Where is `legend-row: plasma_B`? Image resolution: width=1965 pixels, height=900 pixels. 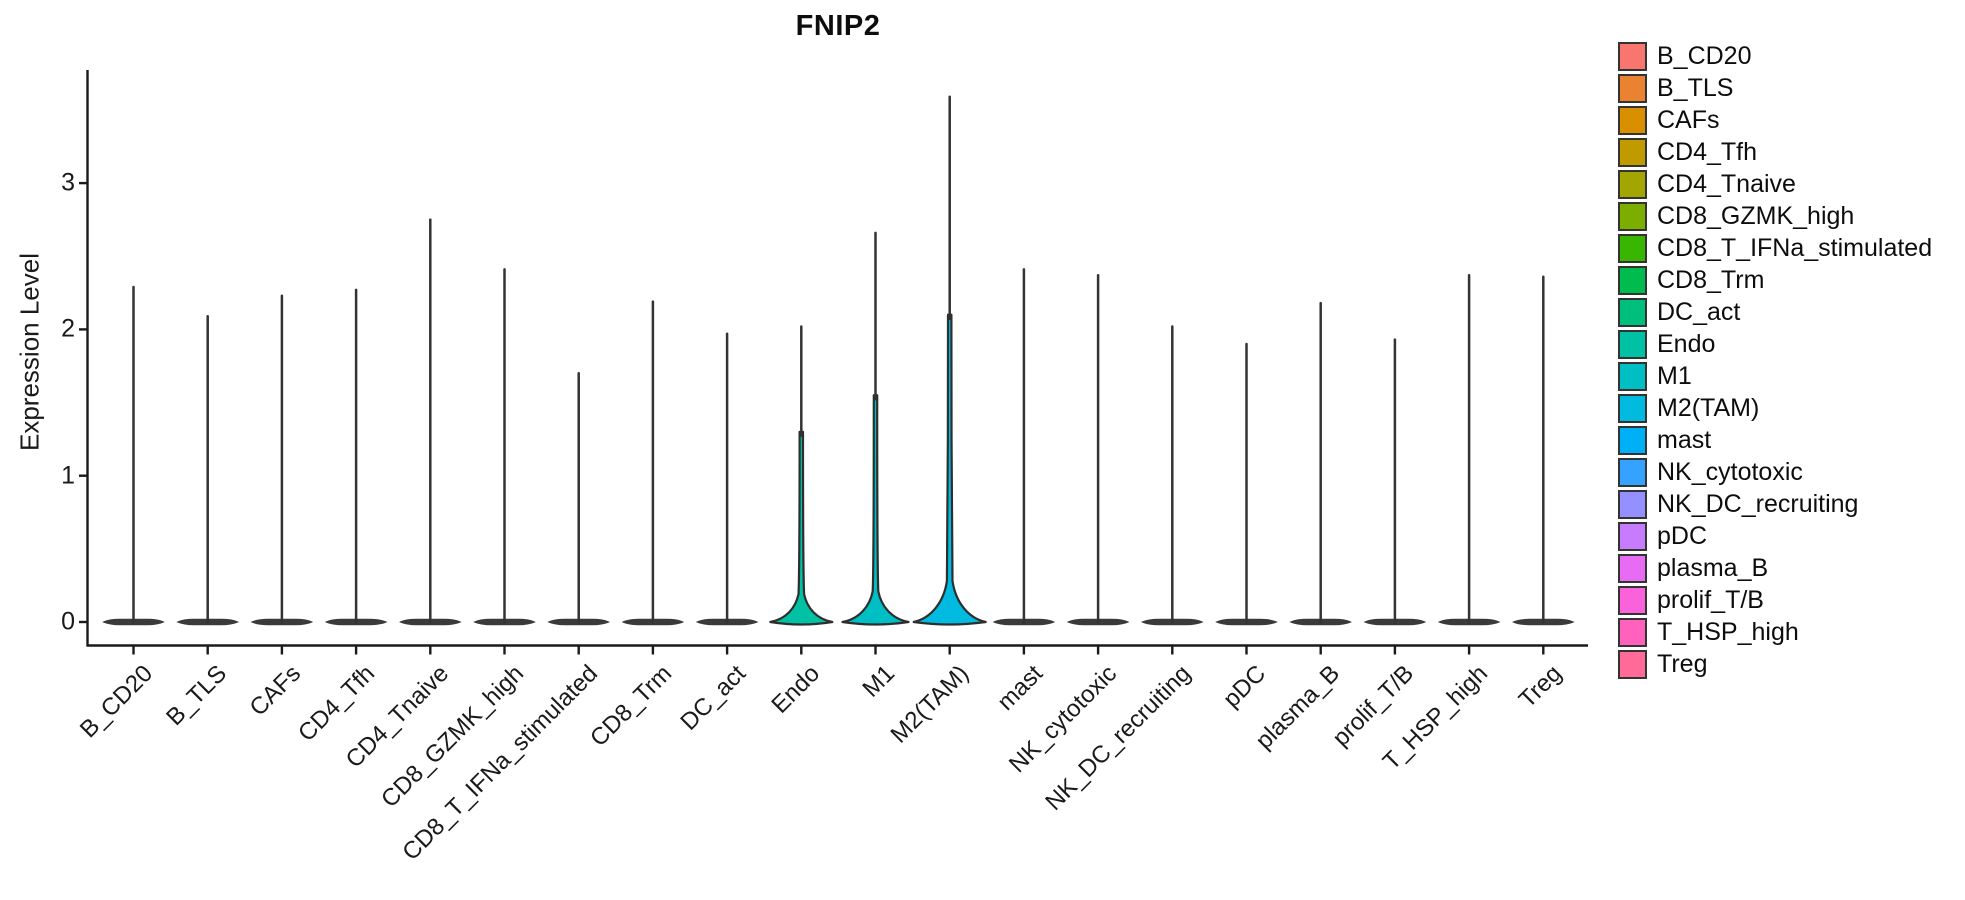
legend-row: plasma_B is located at coordinates (1775, 568).